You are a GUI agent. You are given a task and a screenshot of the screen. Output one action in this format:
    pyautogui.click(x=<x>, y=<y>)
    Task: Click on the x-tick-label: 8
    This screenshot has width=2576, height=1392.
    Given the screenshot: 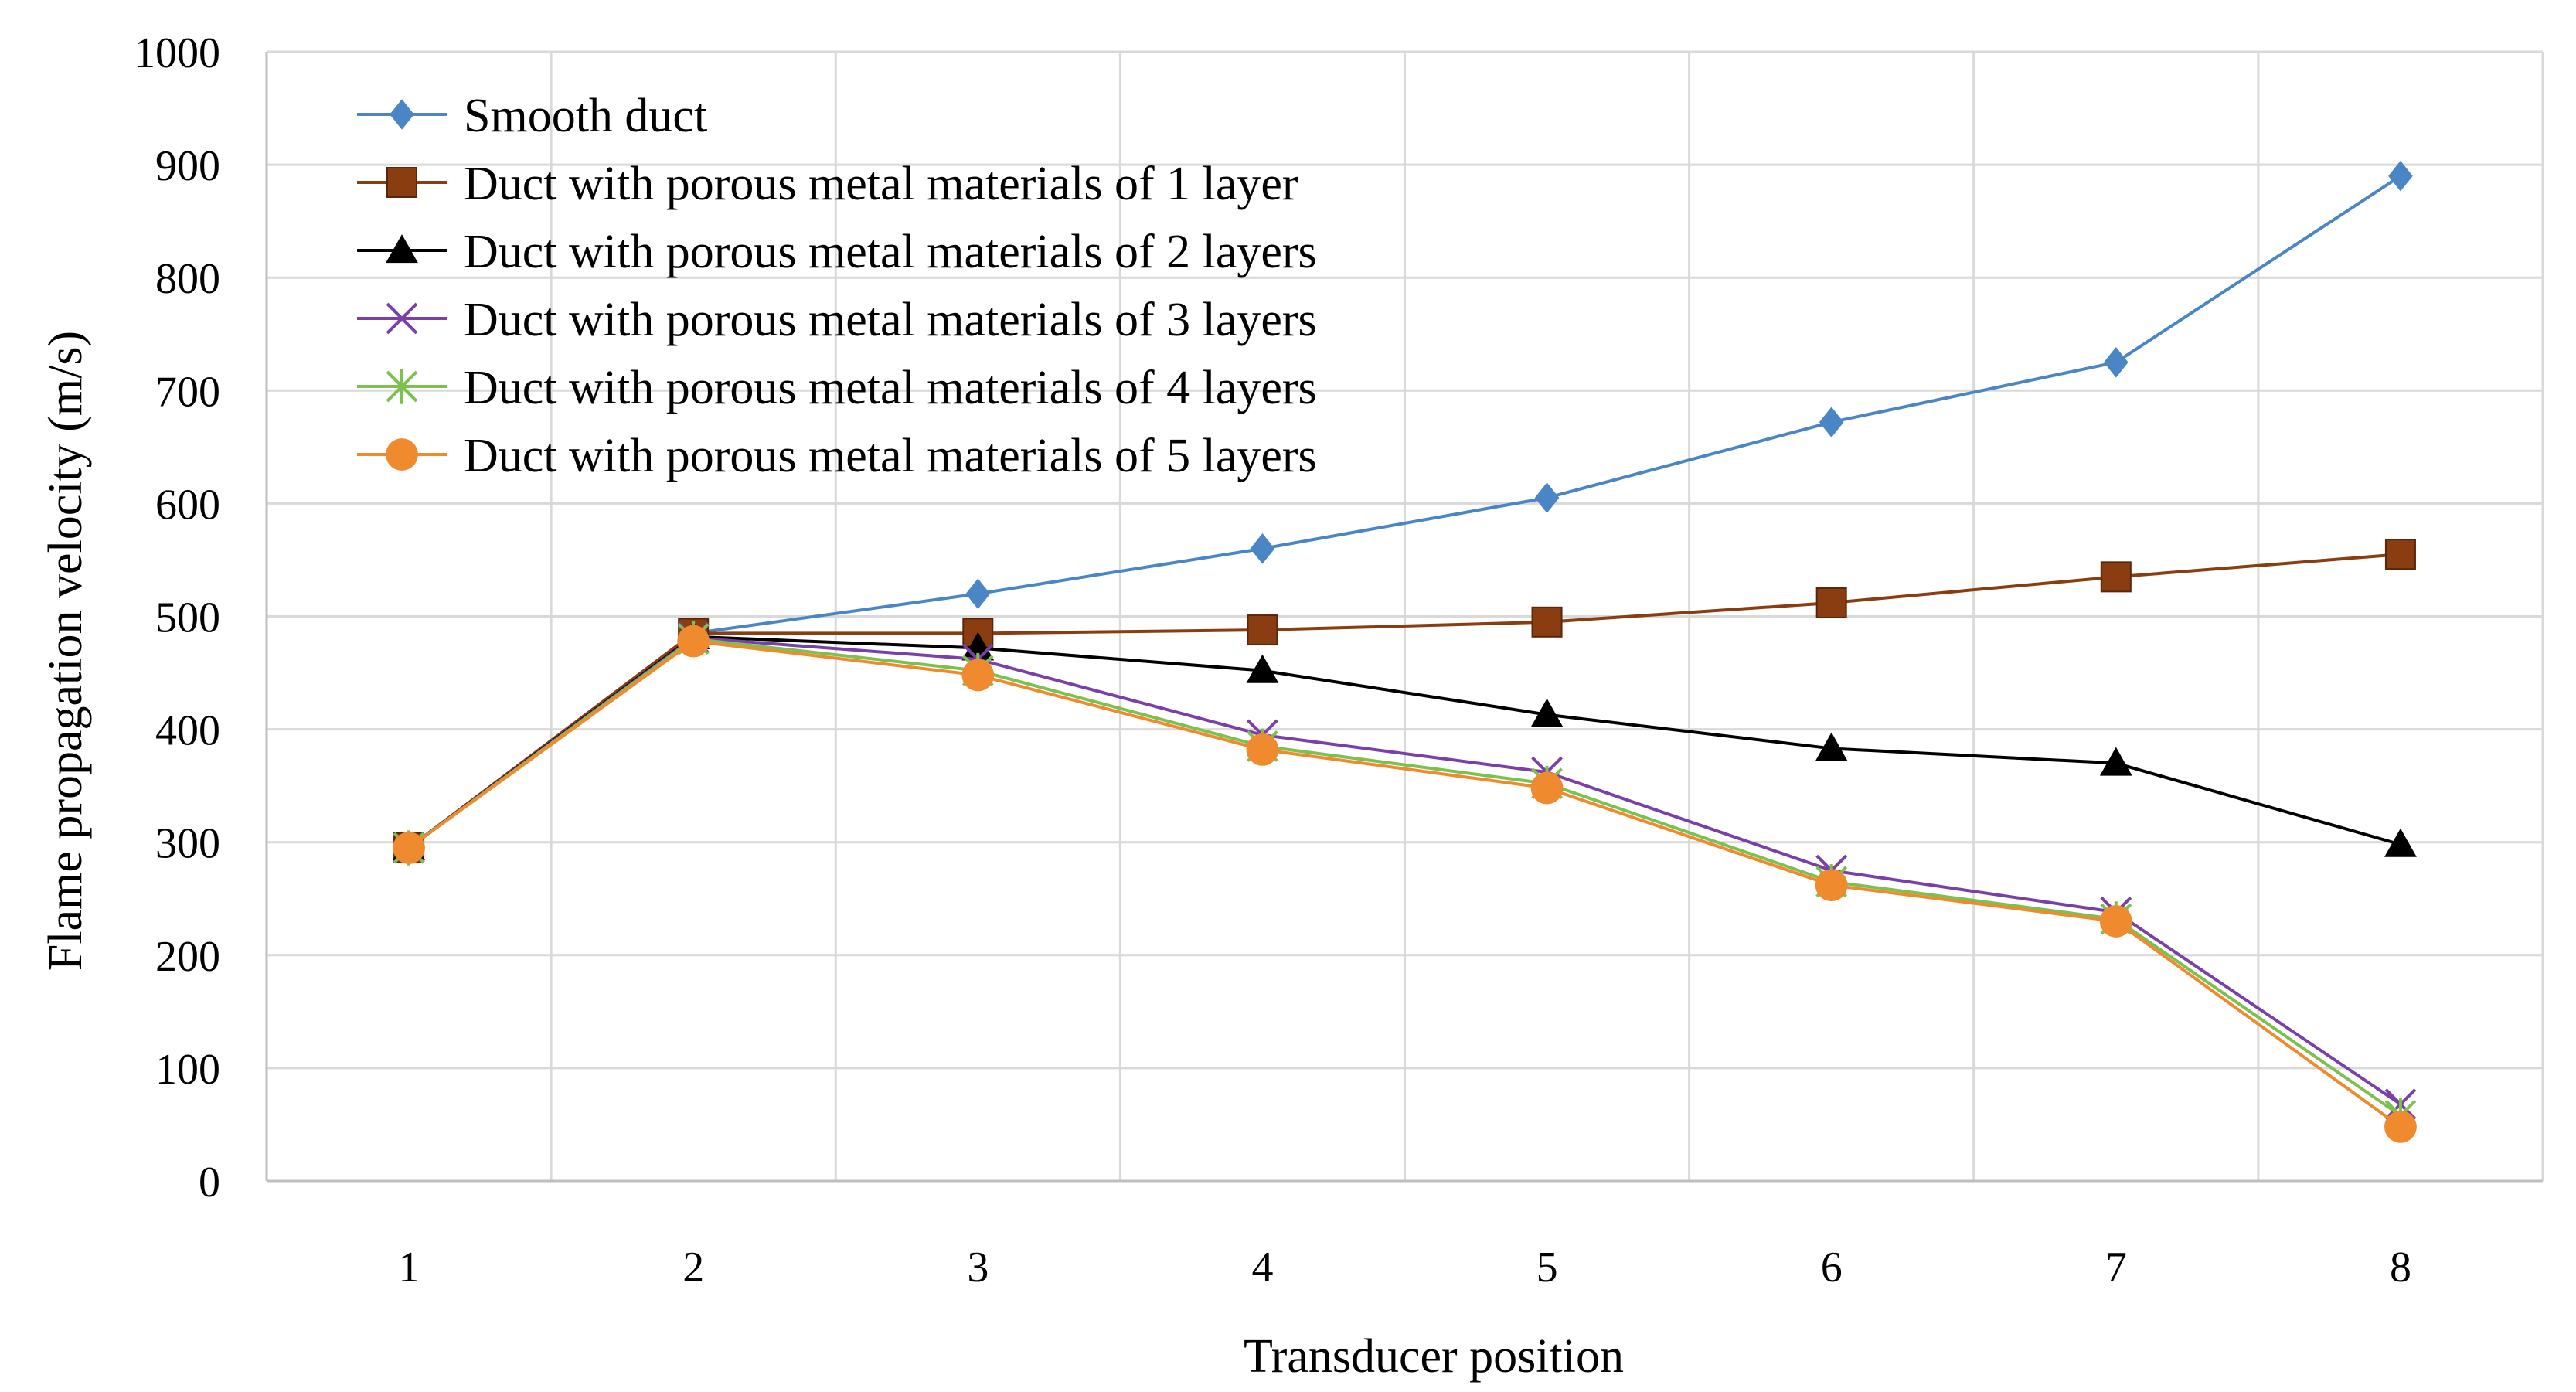 What is the action you would take?
    pyautogui.click(x=2400, y=1268)
    